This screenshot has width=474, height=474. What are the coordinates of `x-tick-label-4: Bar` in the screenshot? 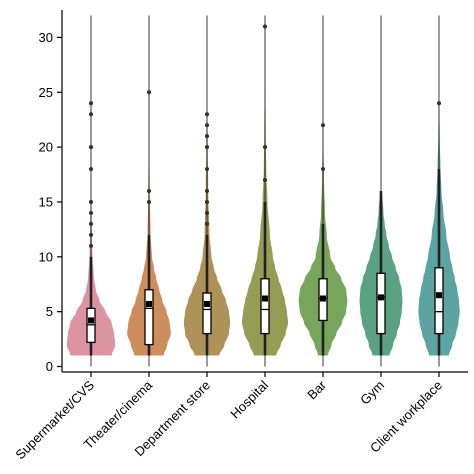 It's located at (316, 389).